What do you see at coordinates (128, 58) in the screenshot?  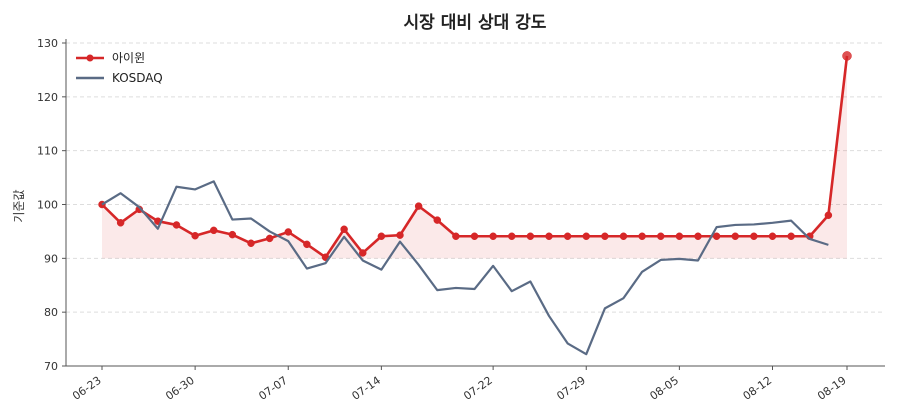 I see `legend-label: 아이윈` at bounding box center [128, 58].